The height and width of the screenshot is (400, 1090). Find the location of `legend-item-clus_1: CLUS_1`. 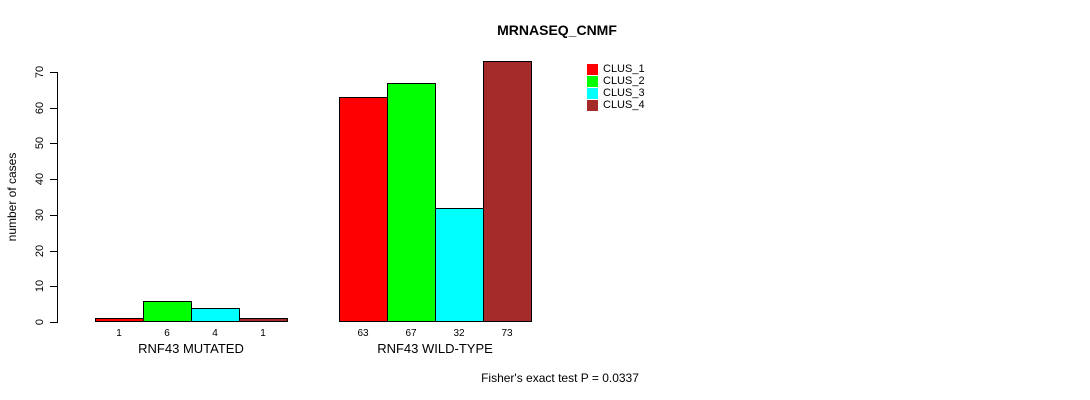

legend-item-clus_1: CLUS_1 is located at coordinates (616, 69).